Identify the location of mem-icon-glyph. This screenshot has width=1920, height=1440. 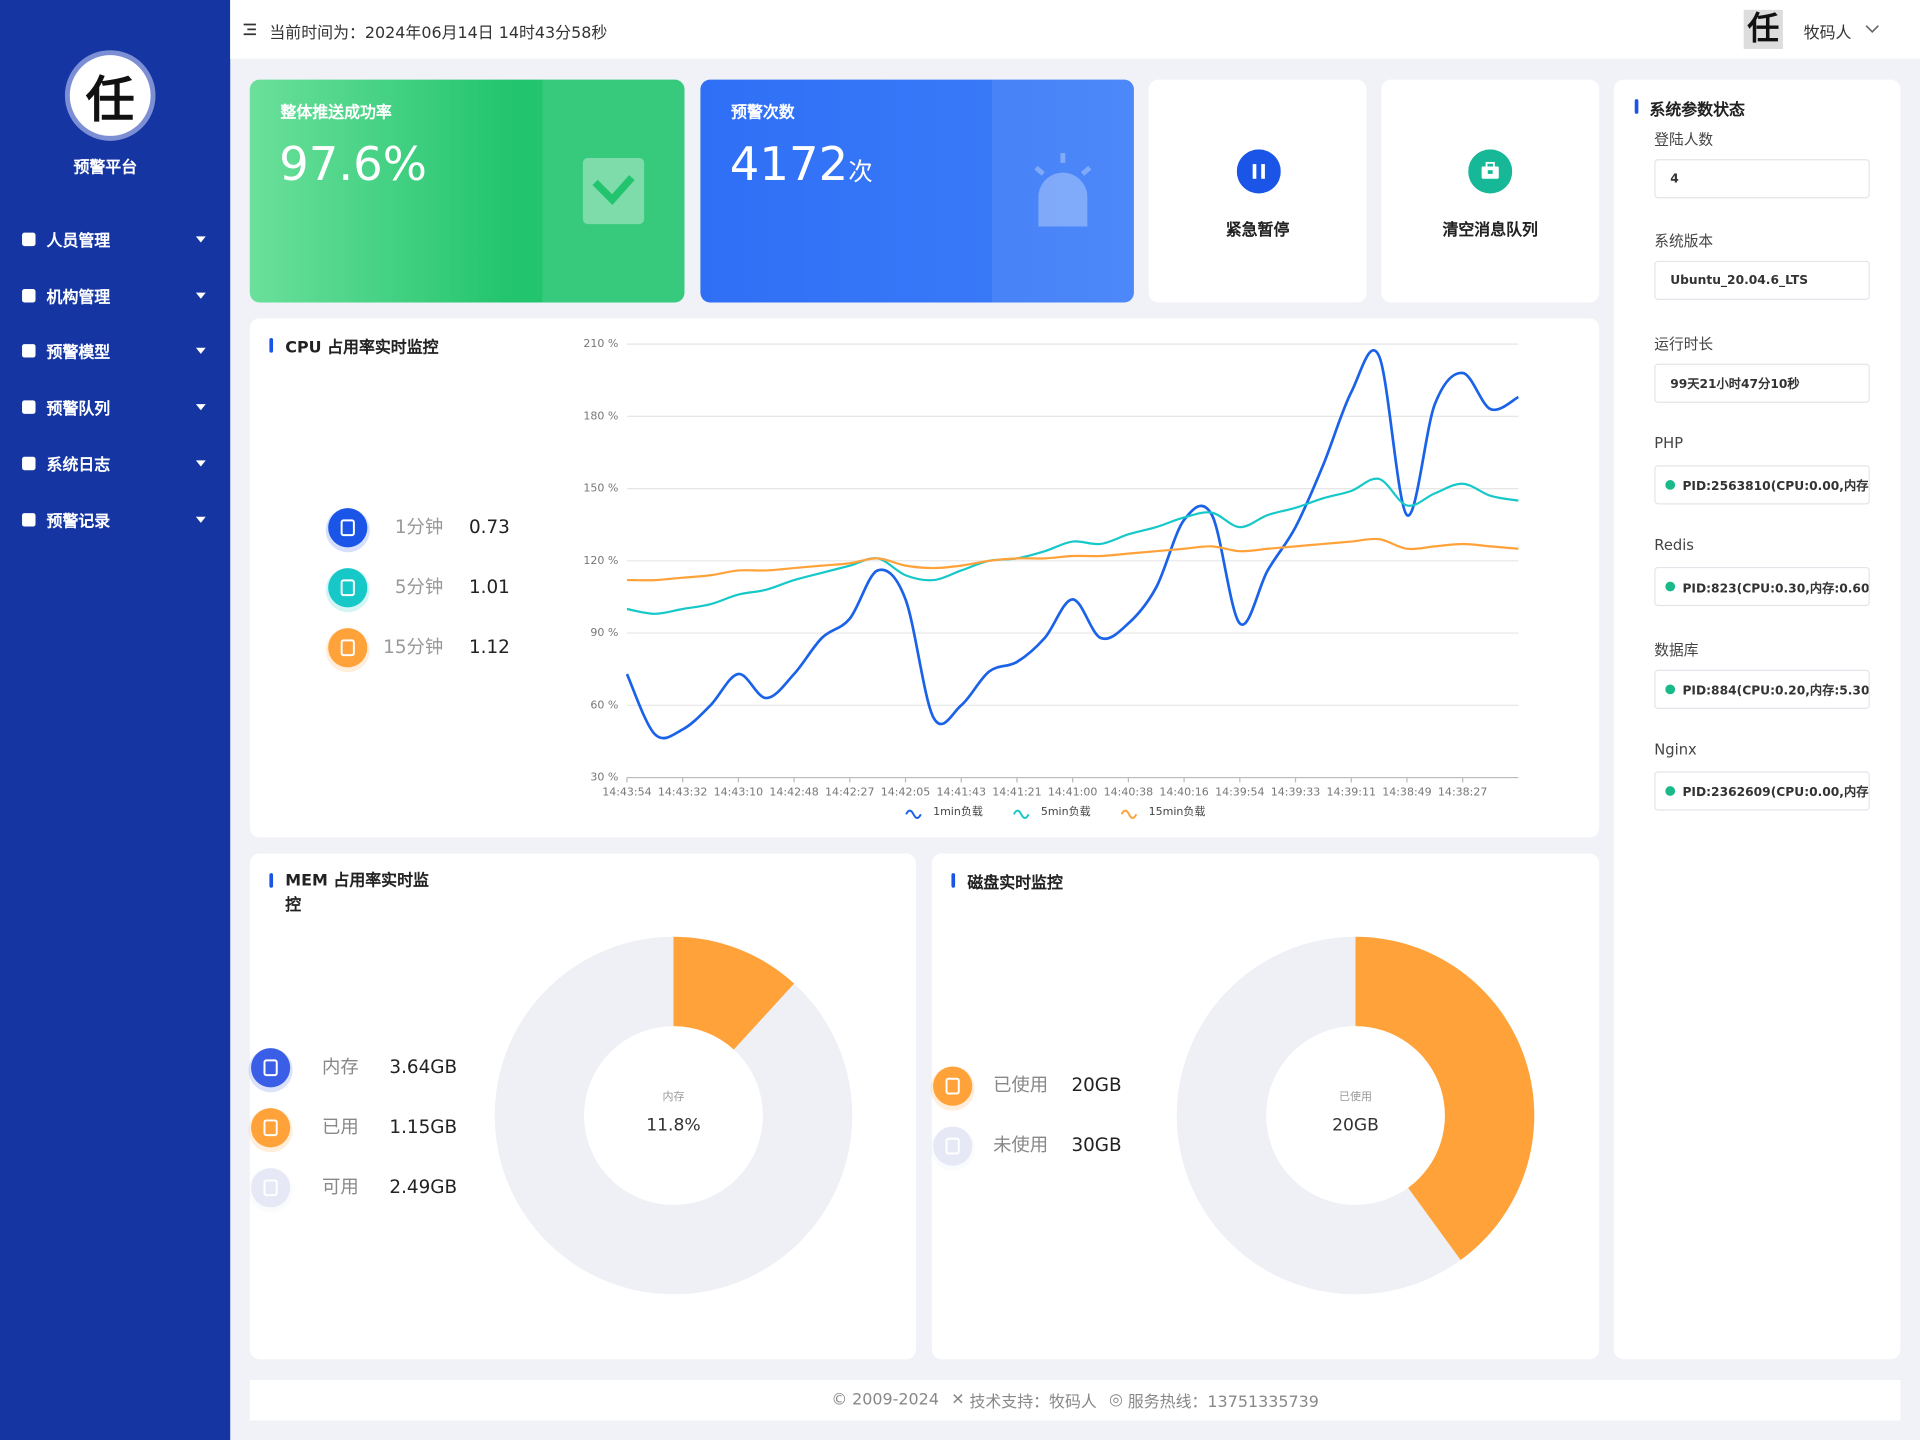
(270, 1128).